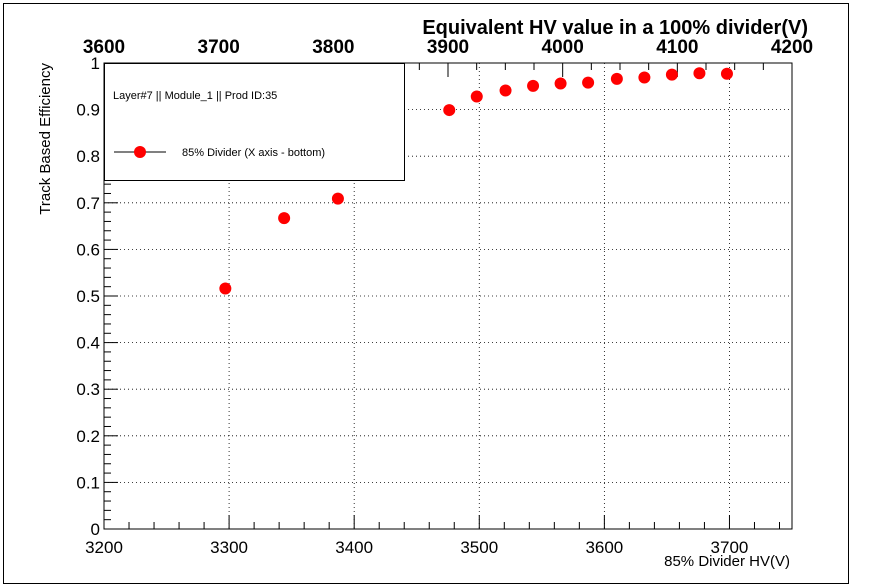  What do you see at coordinates (88, 436) in the screenshot?
I see `y-tick-label: 0.2` at bounding box center [88, 436].